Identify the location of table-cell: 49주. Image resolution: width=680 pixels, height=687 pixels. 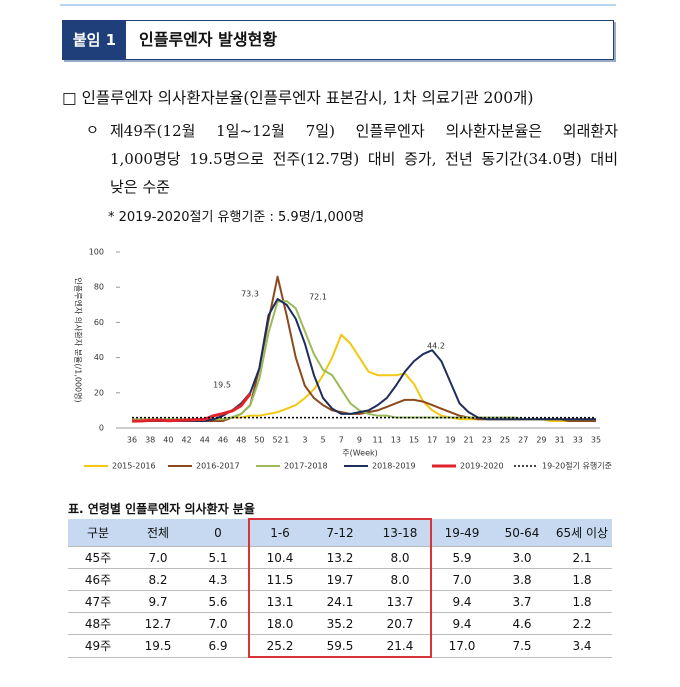
(98, 646).